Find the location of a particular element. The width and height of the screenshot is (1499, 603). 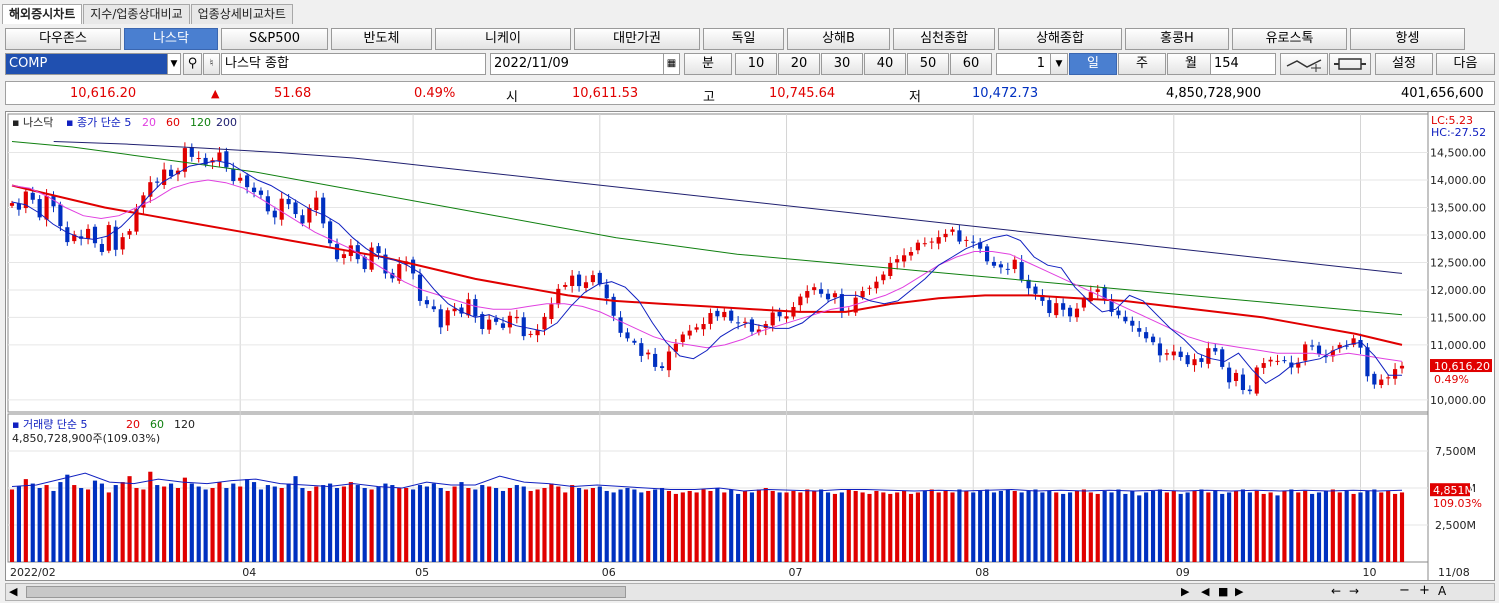

x-tick-label: 04 is located at coordinates (249, 572).